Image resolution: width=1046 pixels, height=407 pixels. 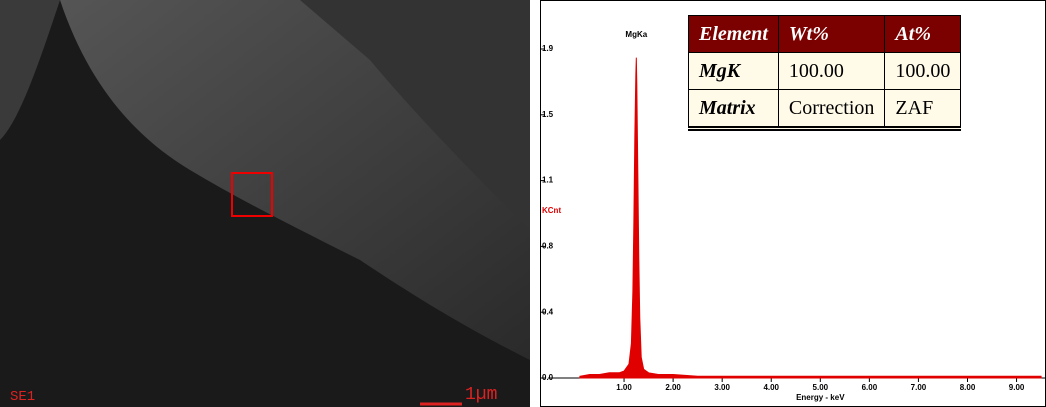 I want to click on table-cell: ZAF, so click(x=923, y=109).